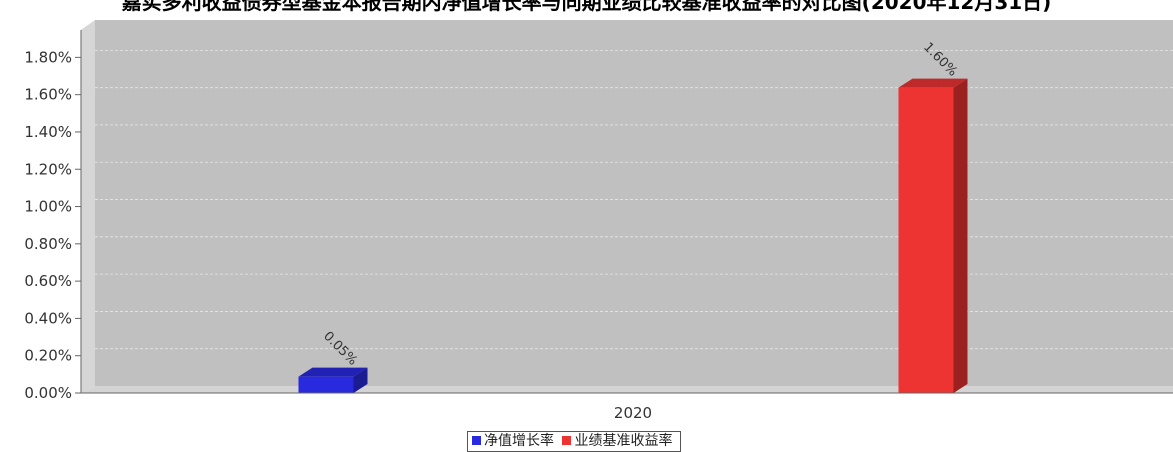  What do you see at coordinates (48, 281) in the screenshot?
I see `y-tick-label: 0.60%` at bounding box center [48, 281].